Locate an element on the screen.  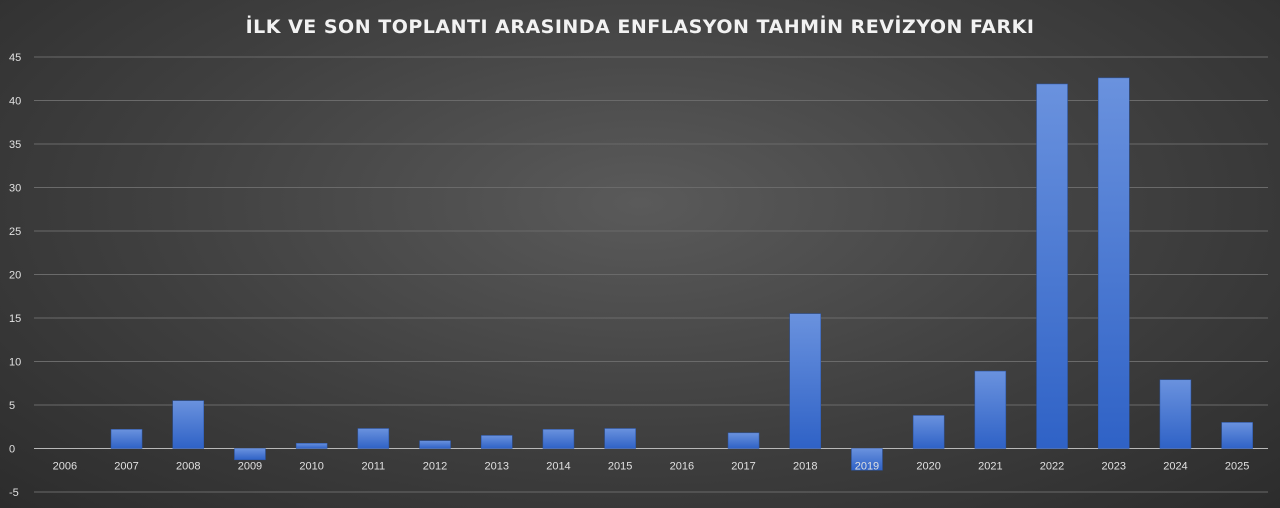
bar-2017 is located at coordinates (743, 440).